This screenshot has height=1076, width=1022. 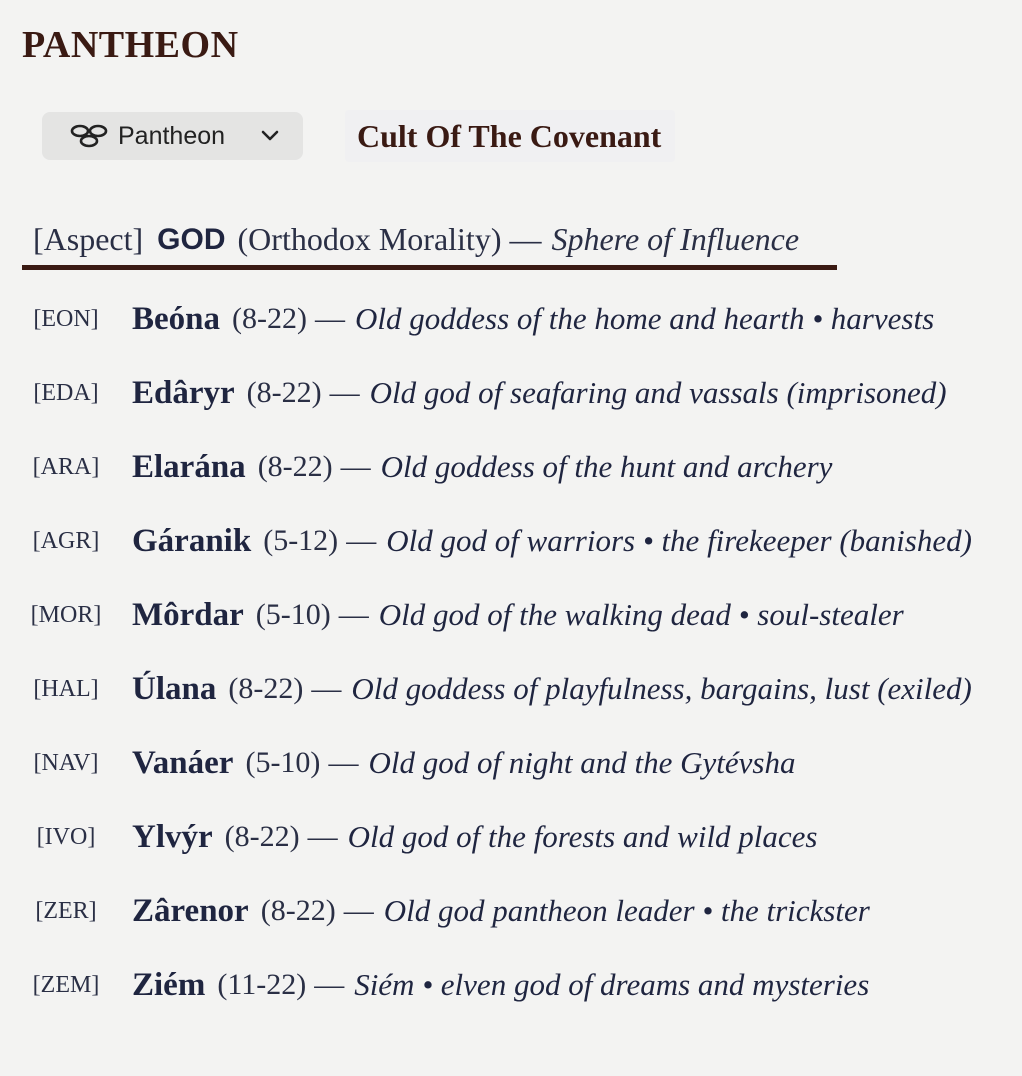 What do you see at coordinates (176, 318) in the screenshot?
I see `god-name: Beóna` at bounding box center [176, 318].